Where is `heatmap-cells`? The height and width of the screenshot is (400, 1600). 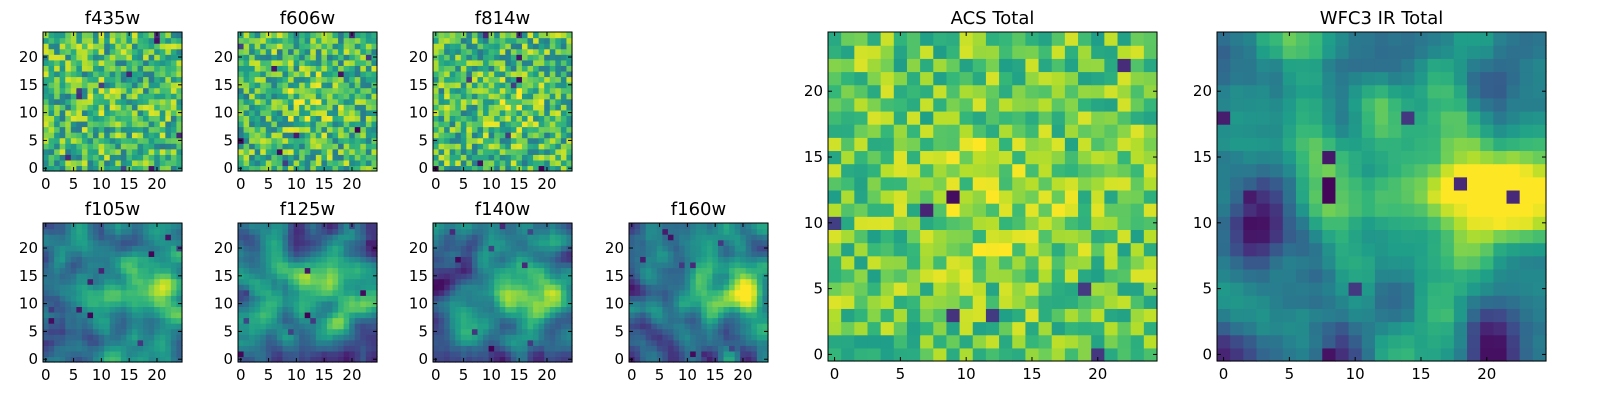 heatmap-cells is located at coordinates (308, 102).